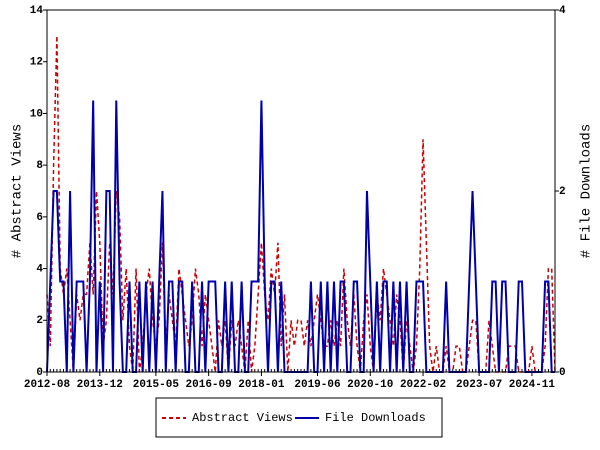  What do you see at coordinates (156, 385) in the screenshot?
I see `x-tick-label: 2015-05` at bounding box center [156, 385].